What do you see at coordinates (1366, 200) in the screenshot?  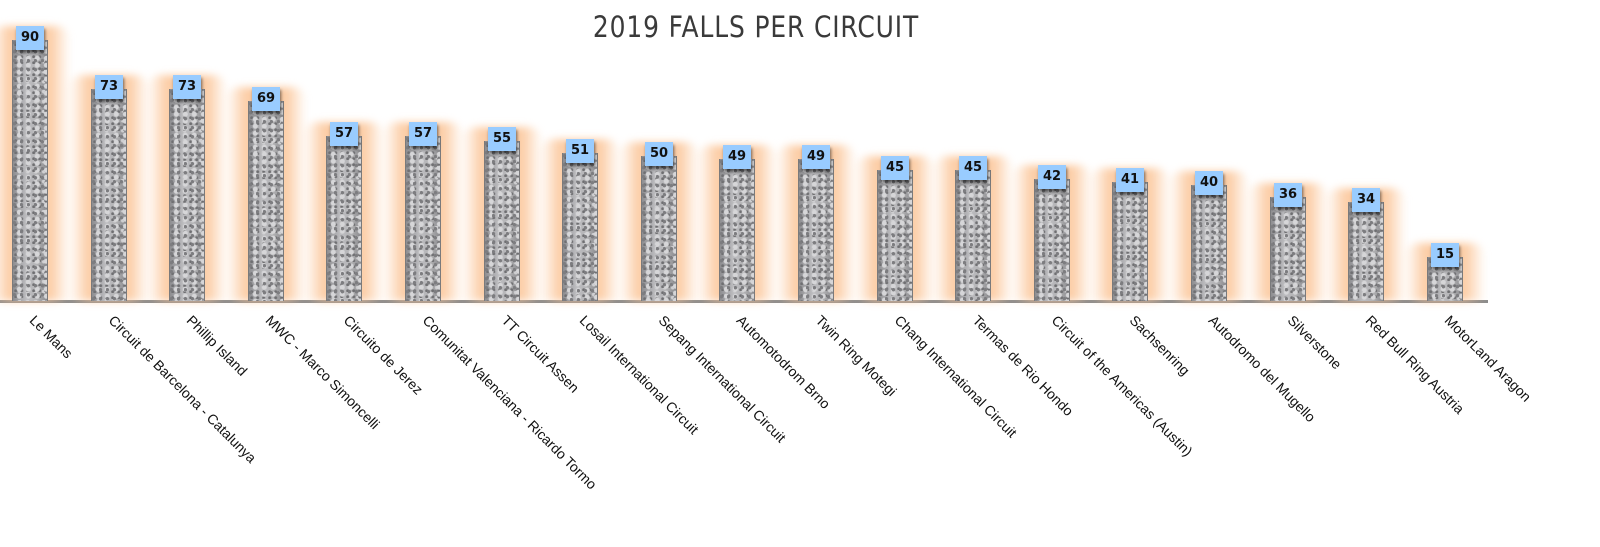 I see `data-label: 34` at bounding box center [1366, 200].